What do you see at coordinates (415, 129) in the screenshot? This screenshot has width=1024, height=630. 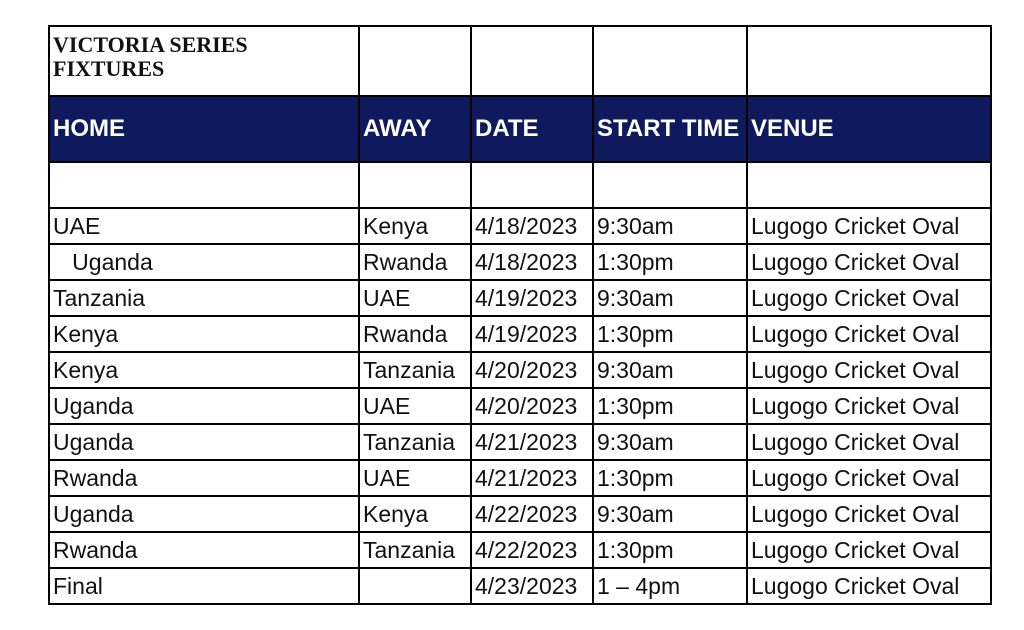 I see `column-header-away: AWAY` at bounding box center [415, 129].